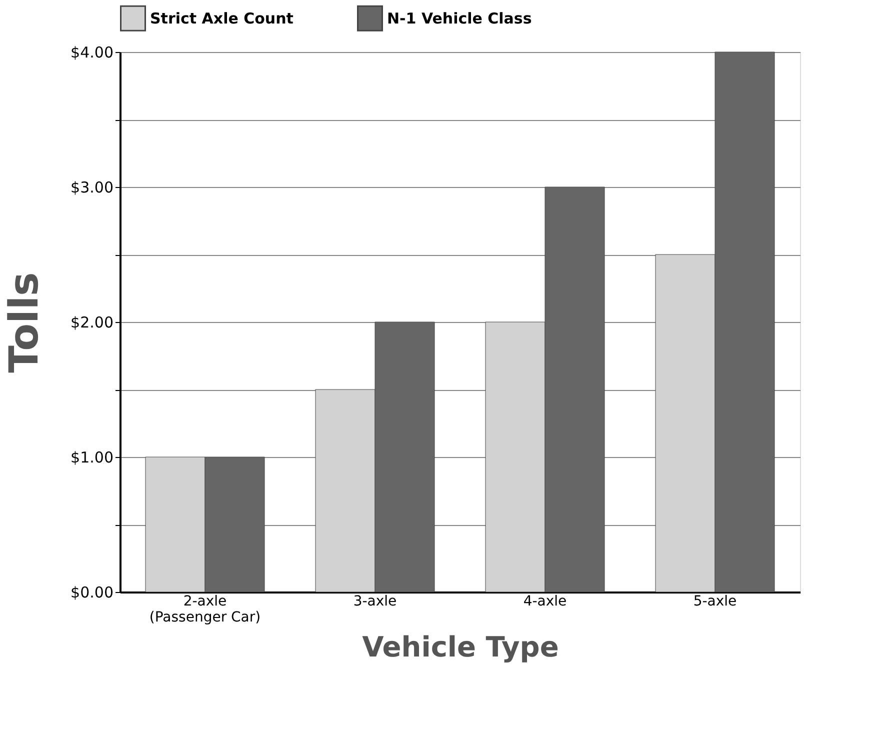  What do you see at coordinates (205, 610) in the screenshot?
I see `x-tick-label: 2-axle (Passenger Car)` at bounding box center [205, 610].